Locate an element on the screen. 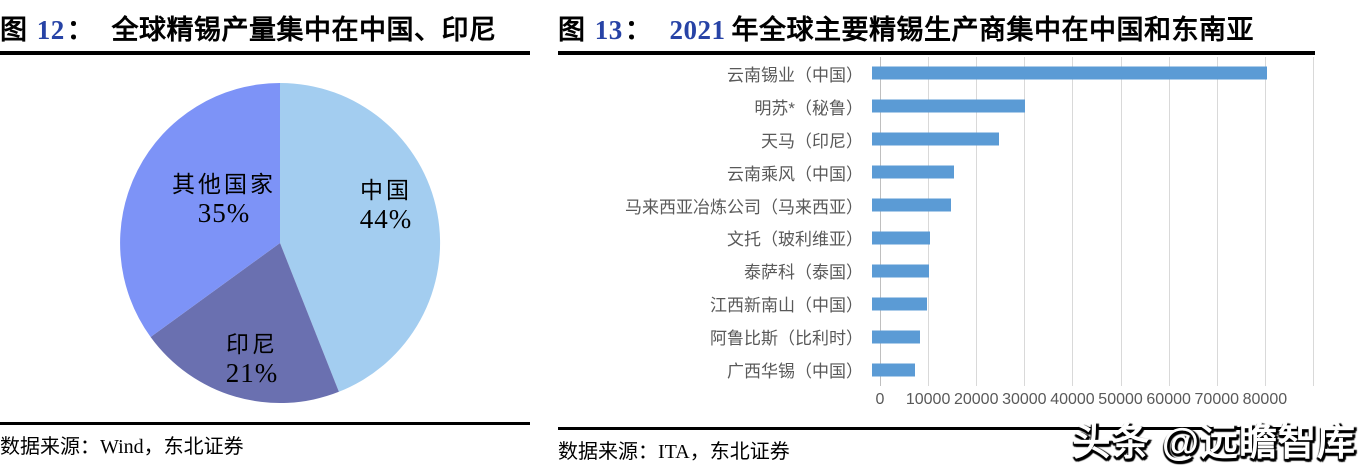  source-value: Wind，东北证券 is located at coordinates (172, 447).